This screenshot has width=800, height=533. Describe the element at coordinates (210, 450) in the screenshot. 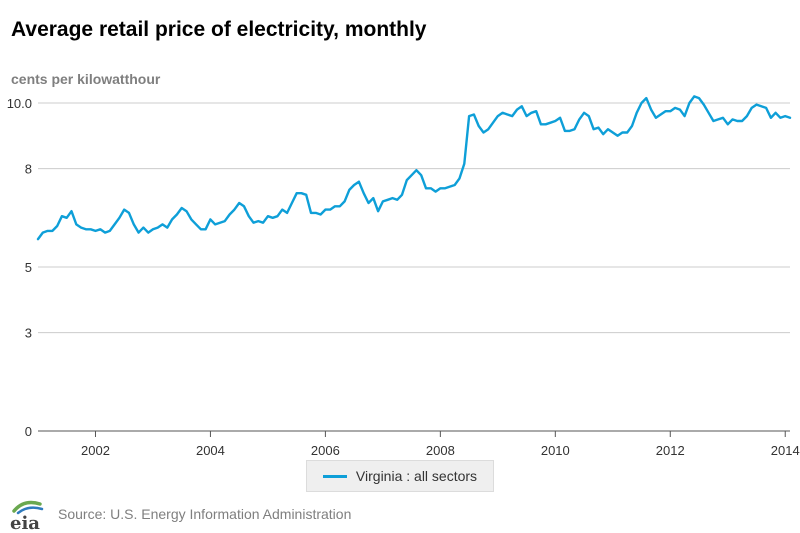

I see `x-tick-label: 2004` at that location.